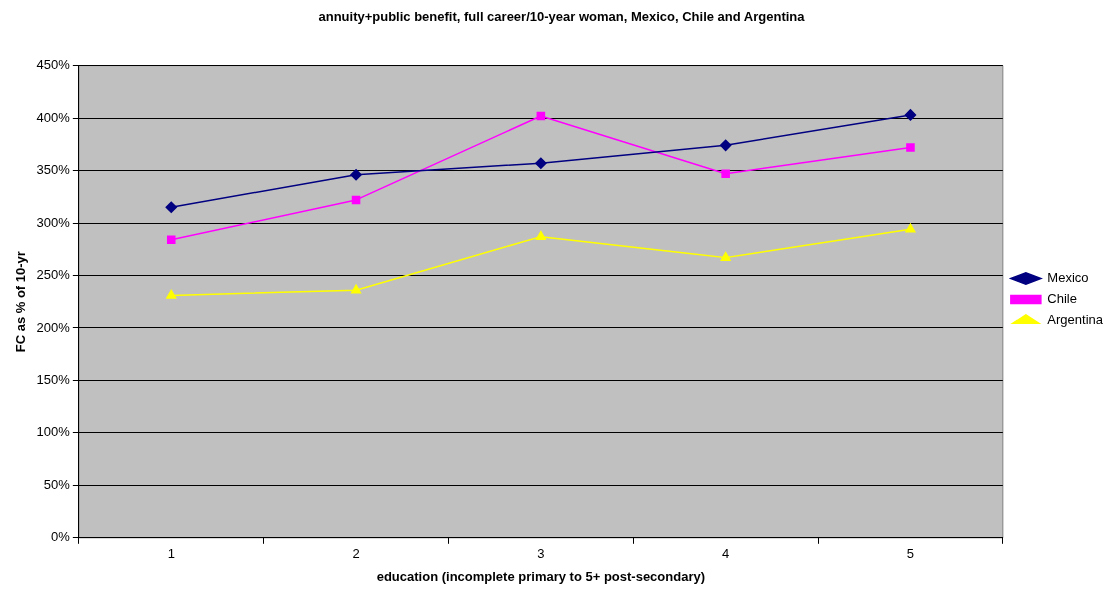 Image resolution: width=1119 pixels, height=599 pixels. I want to click on x-tick-label: 5, so click(910, 554).